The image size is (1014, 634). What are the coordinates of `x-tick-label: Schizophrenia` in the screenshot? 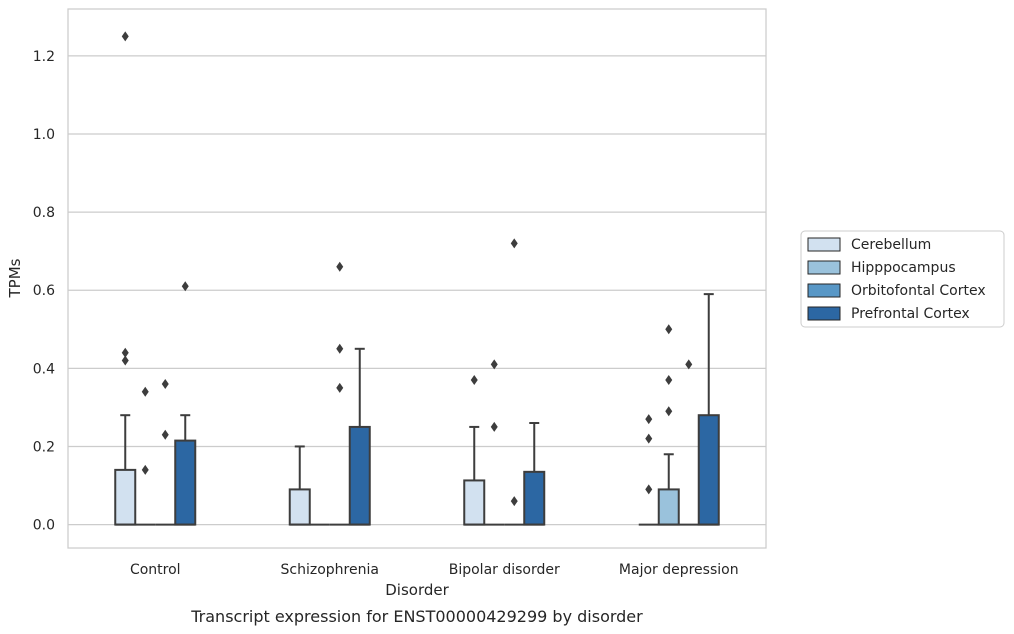 It's located at (330, 570).